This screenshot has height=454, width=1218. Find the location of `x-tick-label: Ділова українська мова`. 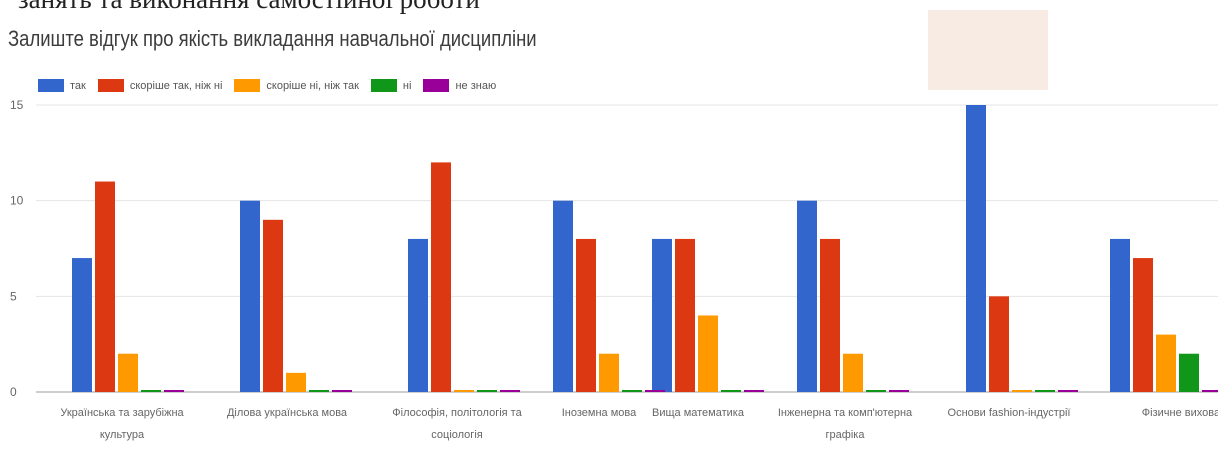

x-tick-label: Ділова українська мова is located at coordinates (287, 413).